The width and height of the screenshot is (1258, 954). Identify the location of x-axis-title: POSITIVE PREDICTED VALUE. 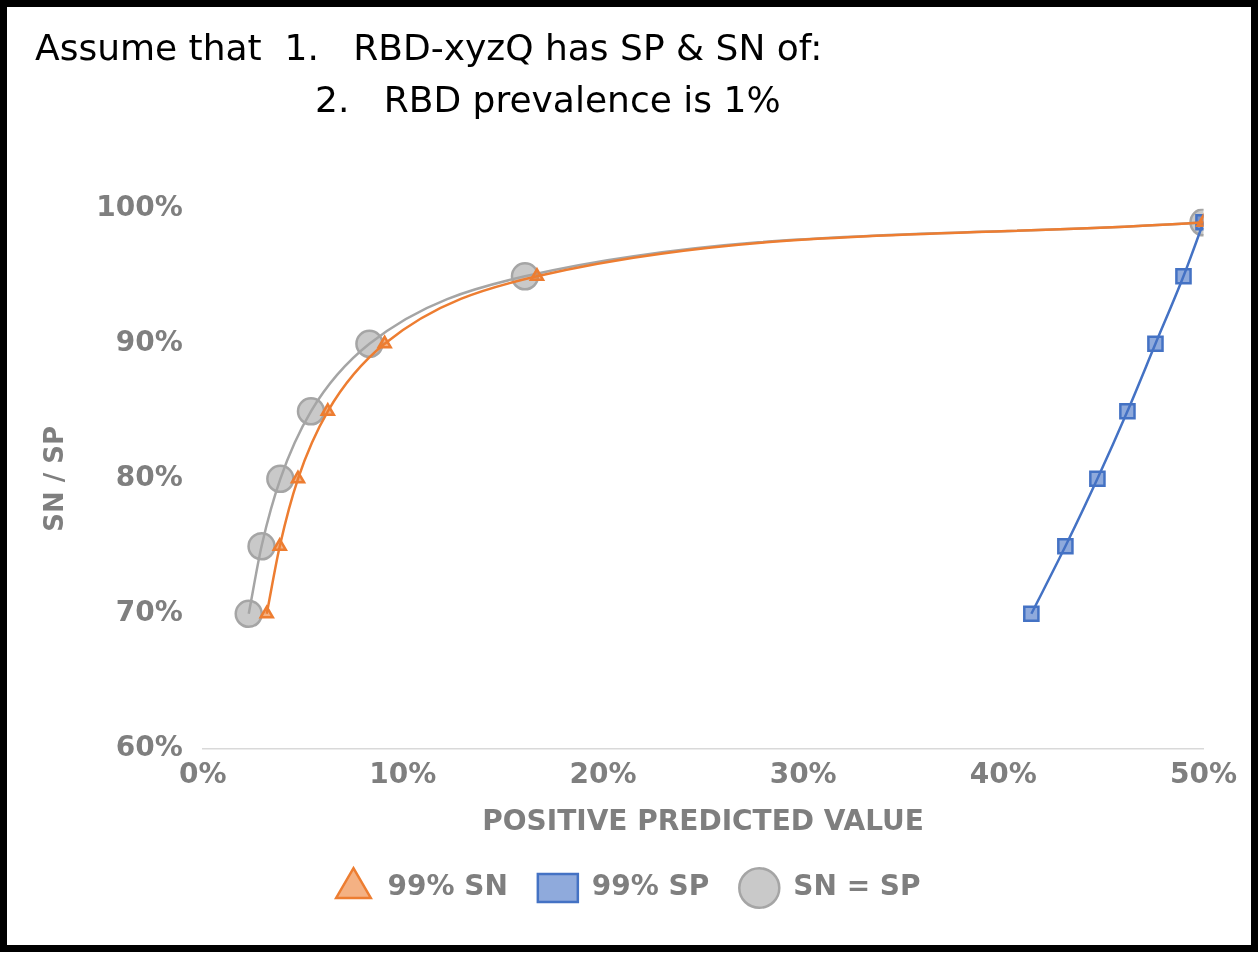
(703, 821).